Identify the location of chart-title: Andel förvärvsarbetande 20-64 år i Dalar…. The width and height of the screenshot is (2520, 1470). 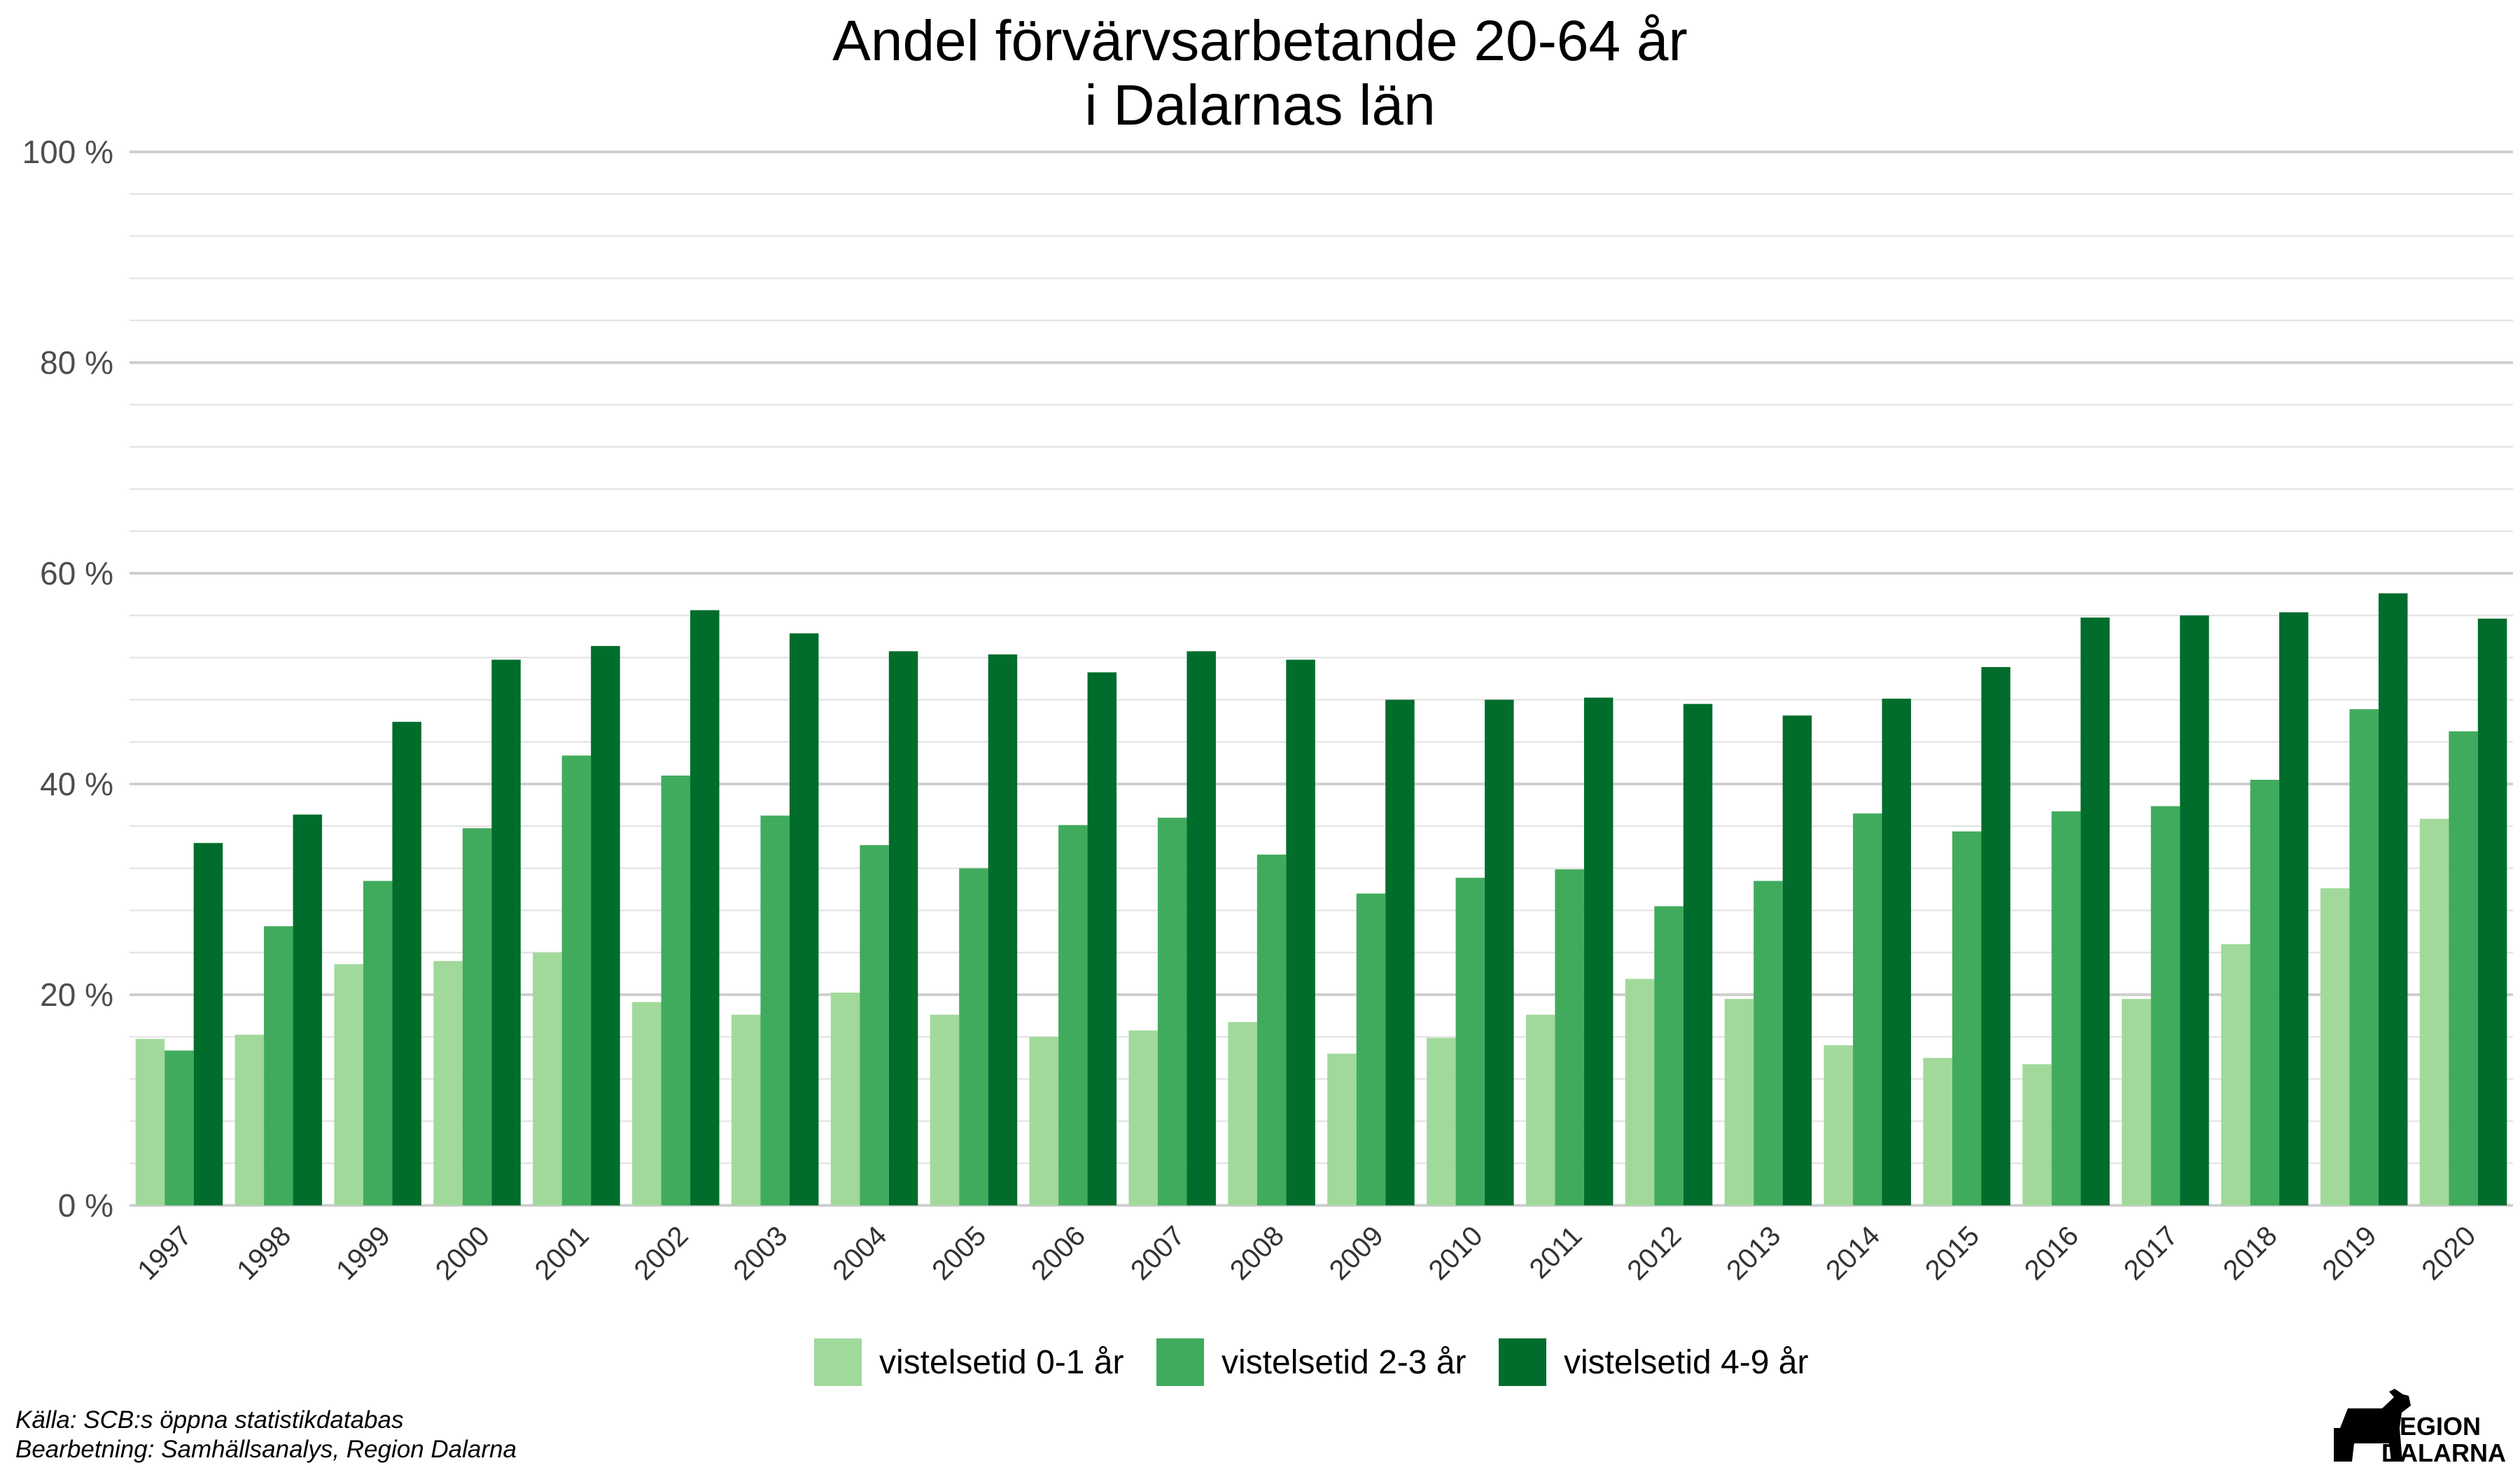
(1260, 73).